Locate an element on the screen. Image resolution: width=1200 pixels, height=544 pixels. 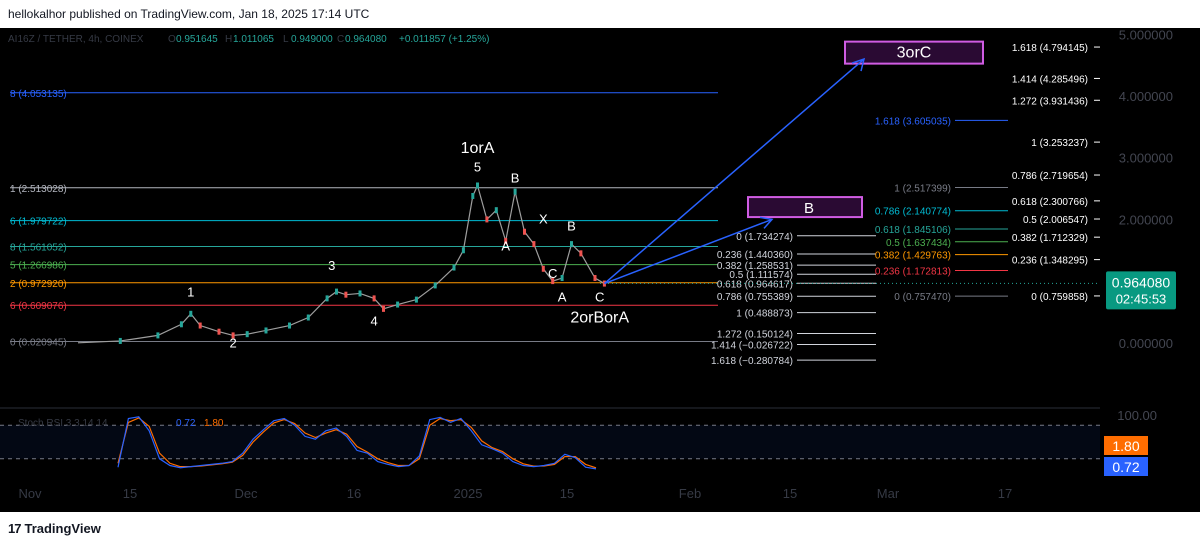
time-tick-label: Dec is located at coordinates (246, 493).